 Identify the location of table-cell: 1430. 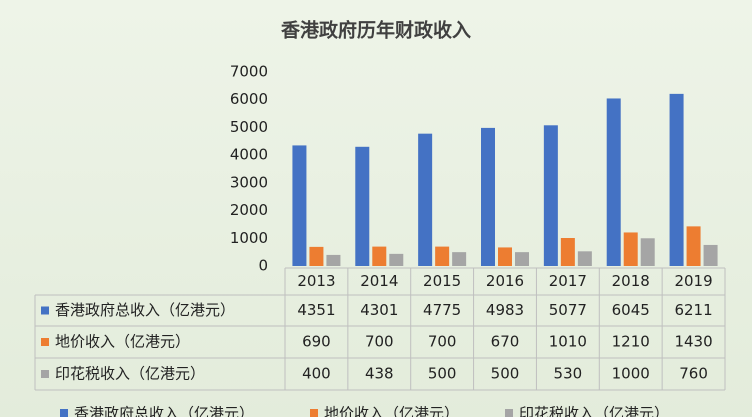
(693, 342).